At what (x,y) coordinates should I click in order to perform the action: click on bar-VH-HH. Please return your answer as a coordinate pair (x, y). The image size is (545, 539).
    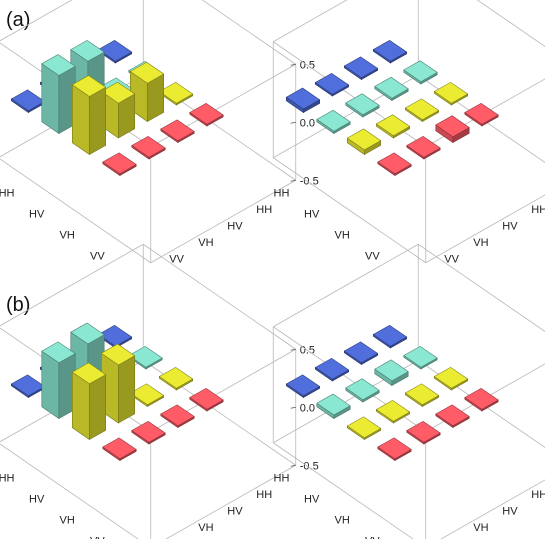
    Looking at the image, I should click on (361, 353).